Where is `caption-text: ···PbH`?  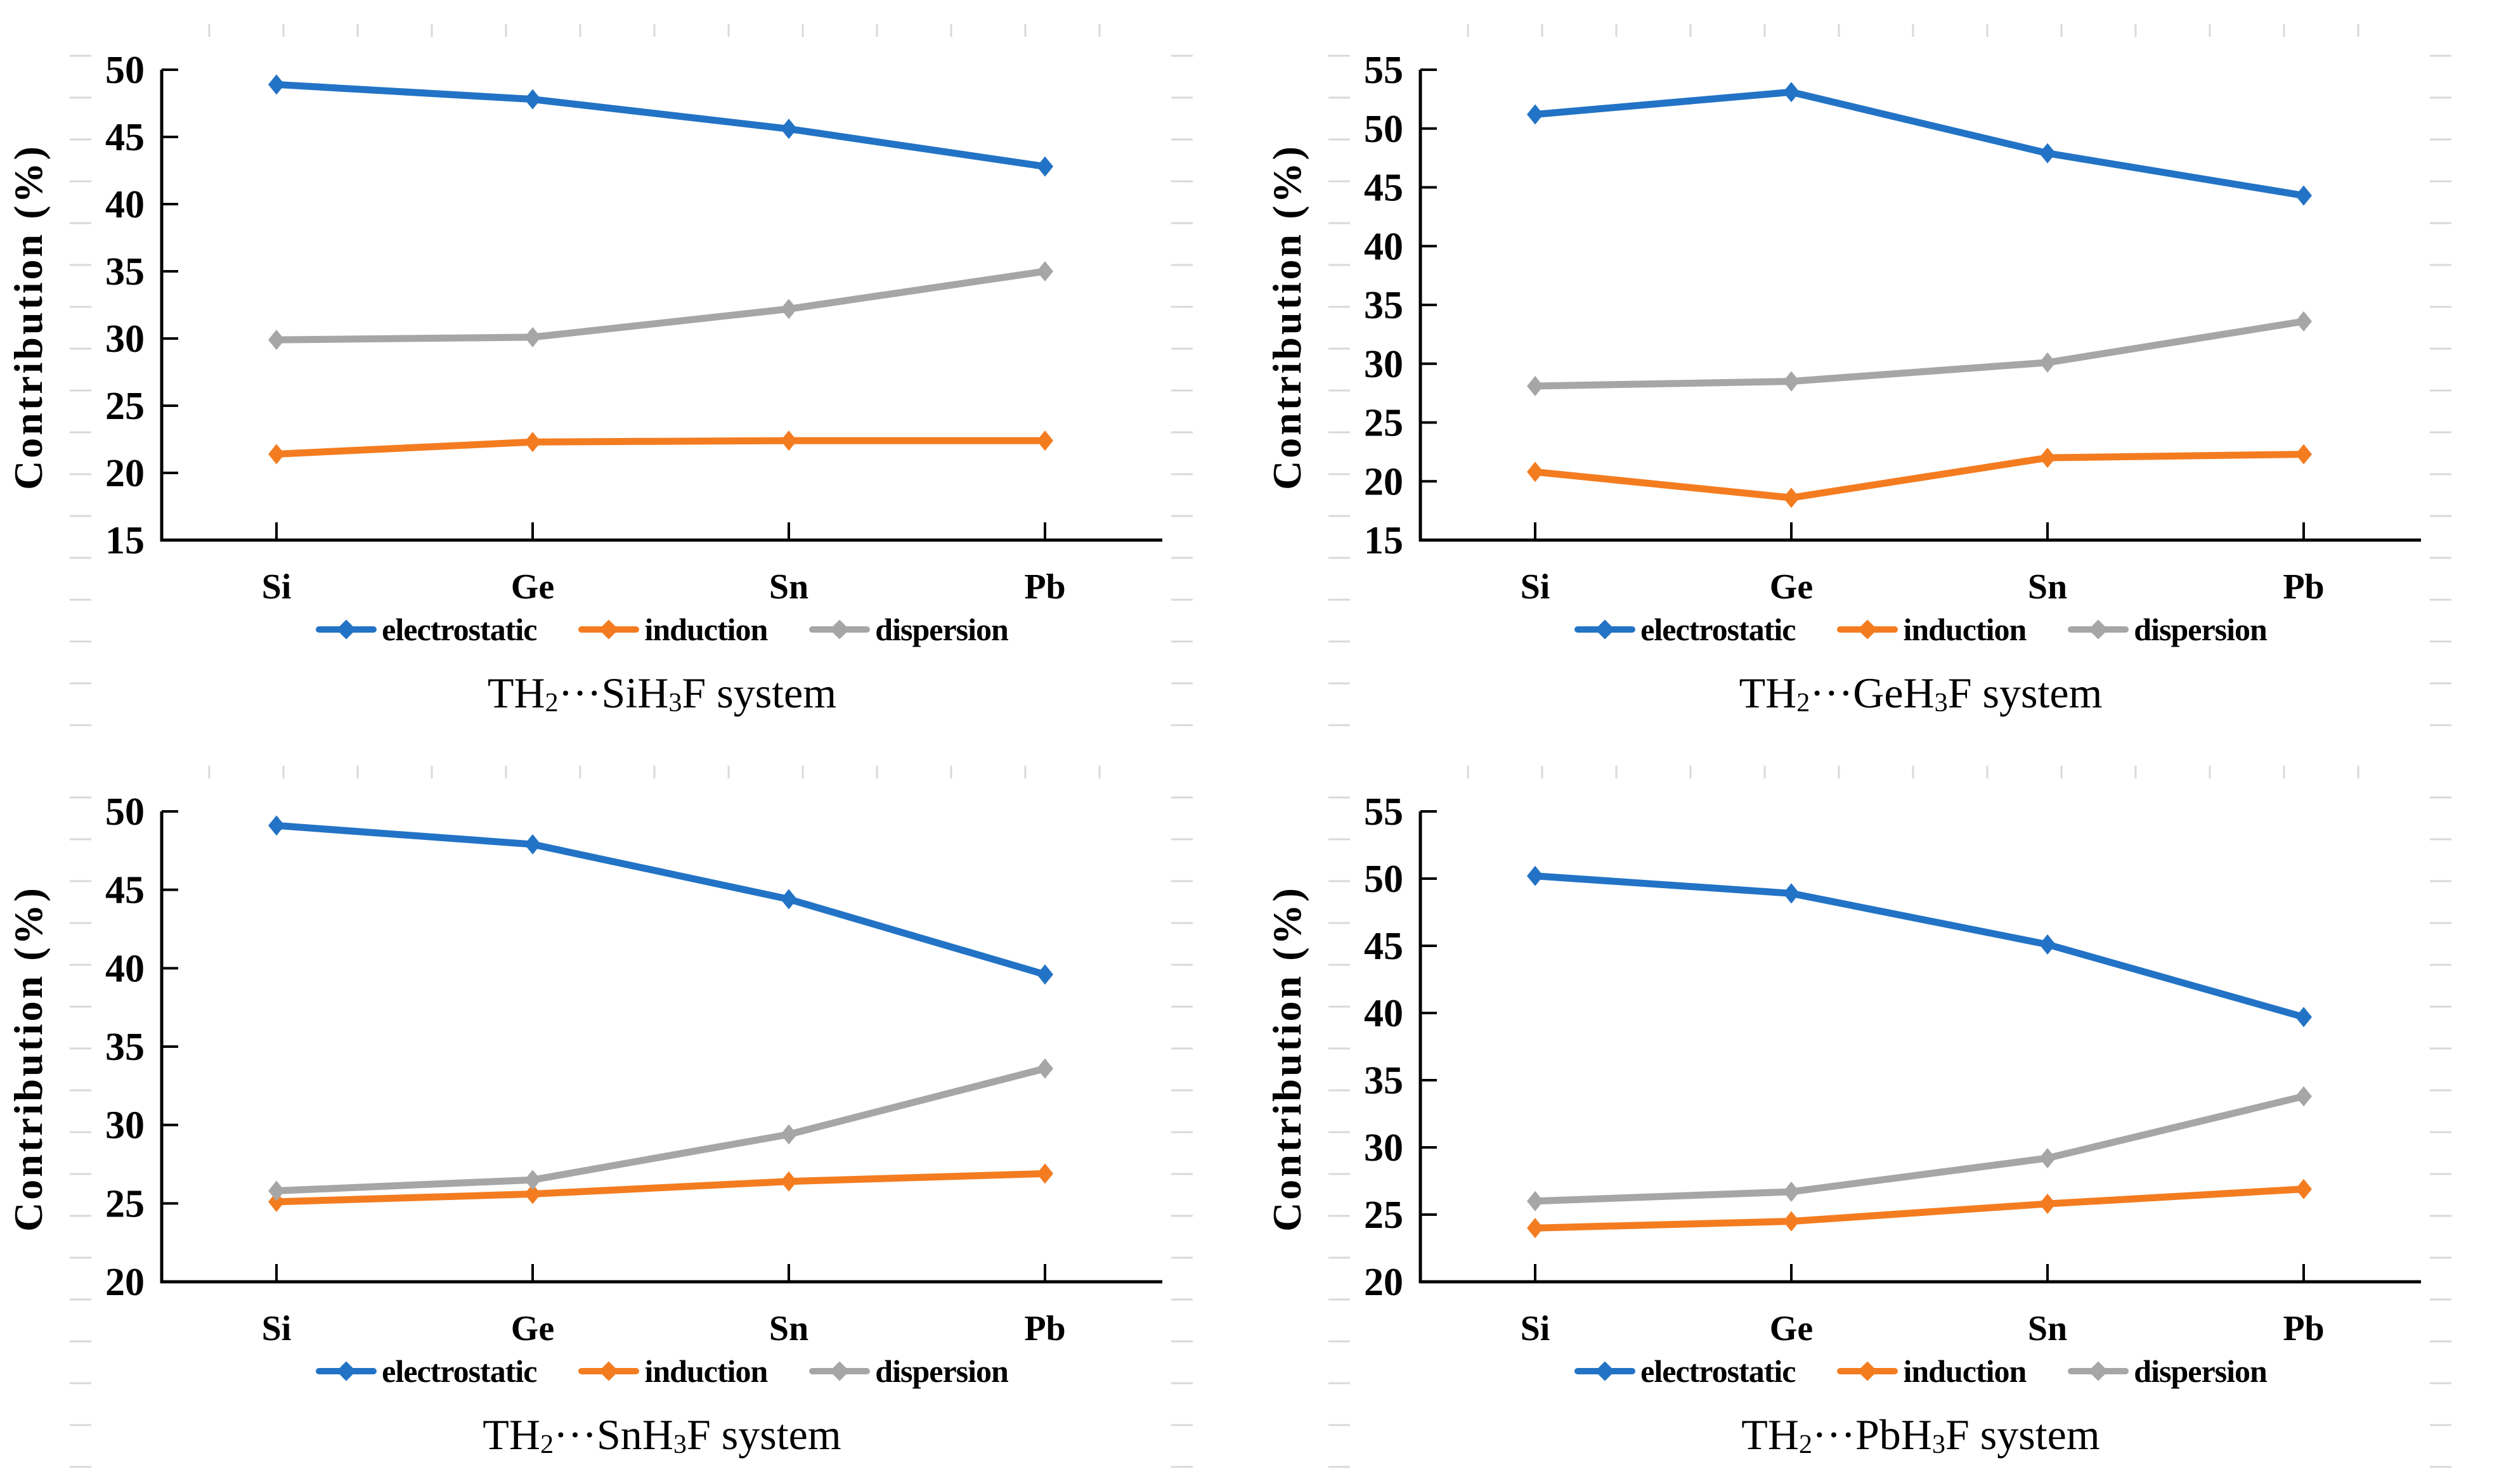
caption-text: ···PbH is located at coordinates (1872, 1434).